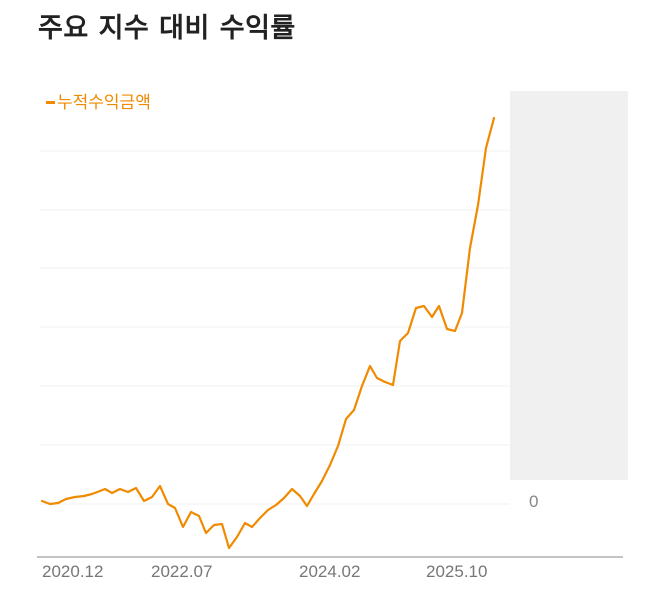 The width and height of the screenshot is (660, 599). What do you see at coordinates (182, 571) in the screenshot?
I see `x-tick-label: 2022.07` at bounding box center [182, 571].